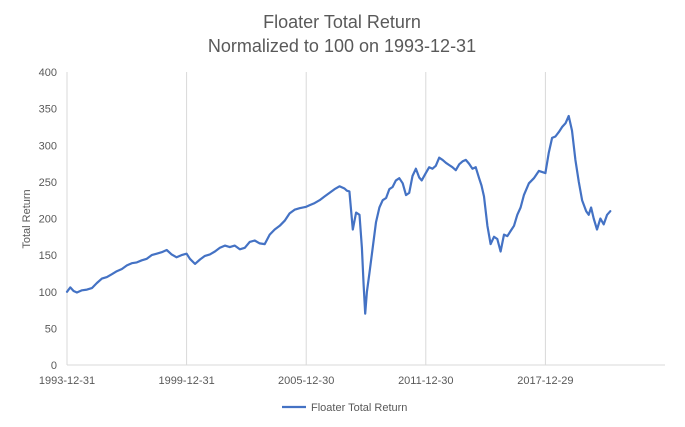 The image size is (685, 427). I want to click on x-tick-label: 1993-12-31, so click(67, 381).